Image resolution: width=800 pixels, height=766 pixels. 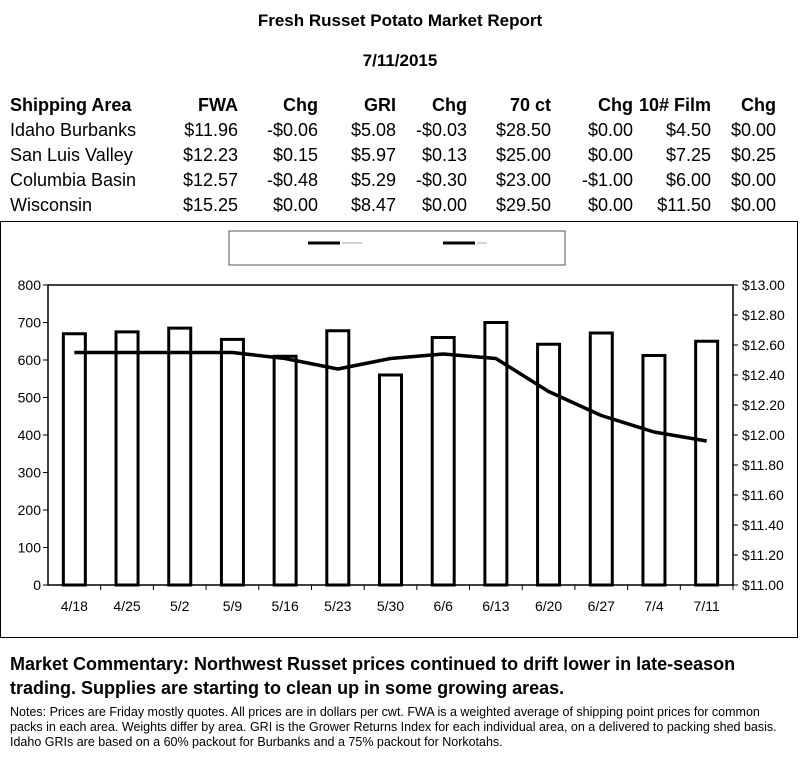 What do you see at coordinates (379, 105) in the screenshot?
I see `header-gri: GRI` at bounding box center [379, 105].